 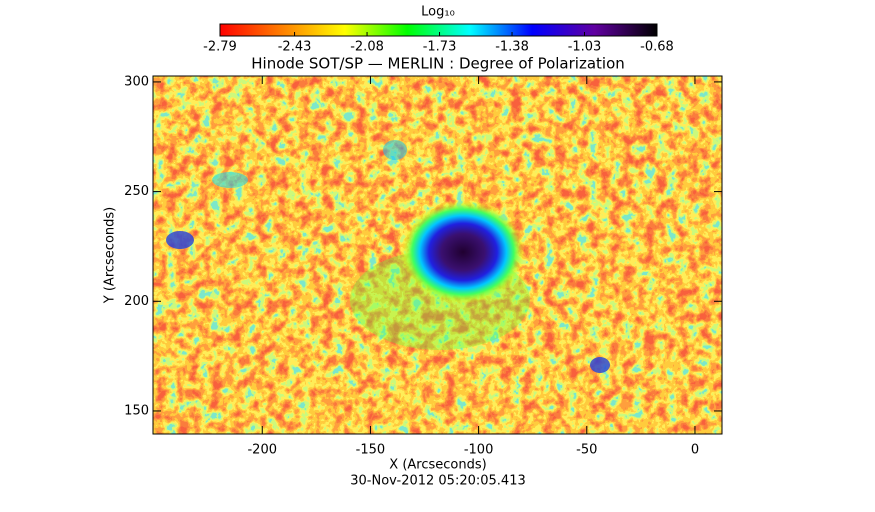 I want to click on colorbar-tick-label: -1.03, so click(x=585, y=47).